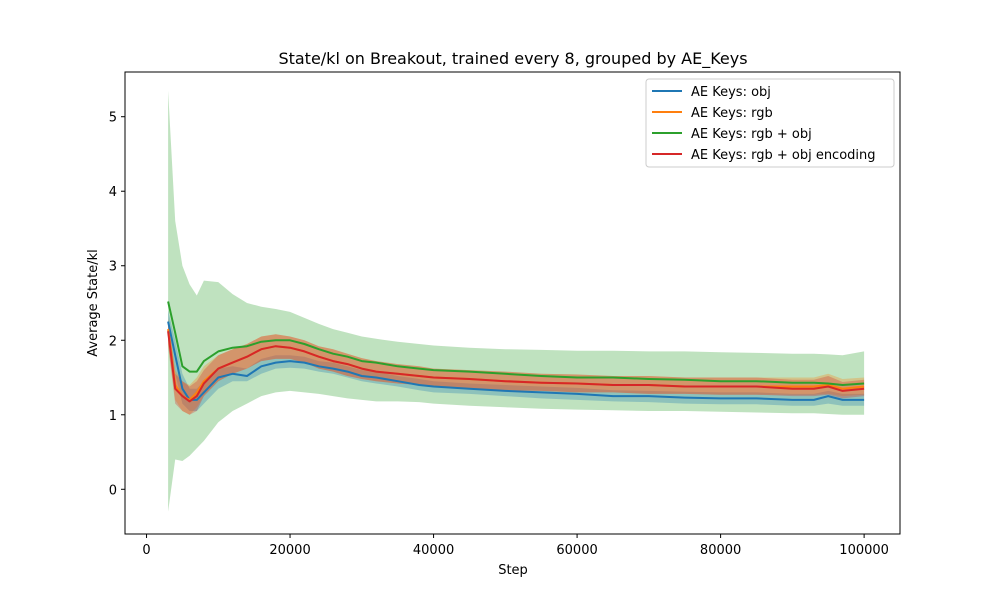 The width and height of the screenshot is (1000, 600). Describe the element at coordinates (113, 341) in the screenshot. I see `y-tick-label: 2` at that location.